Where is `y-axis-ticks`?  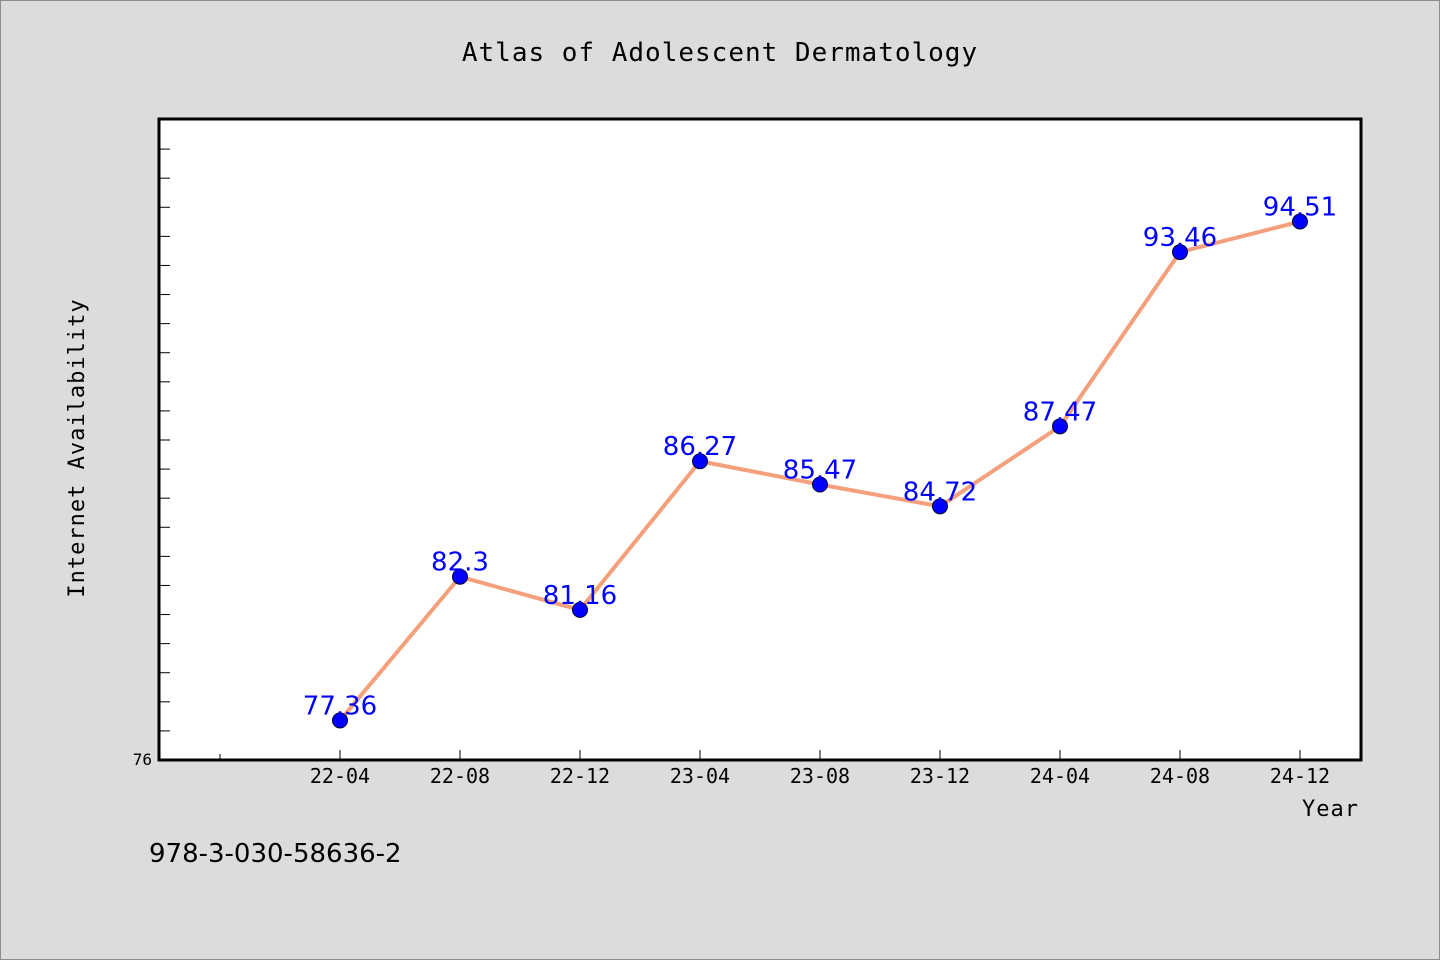 y-axis-ticks is located at coordinates (165, 440).